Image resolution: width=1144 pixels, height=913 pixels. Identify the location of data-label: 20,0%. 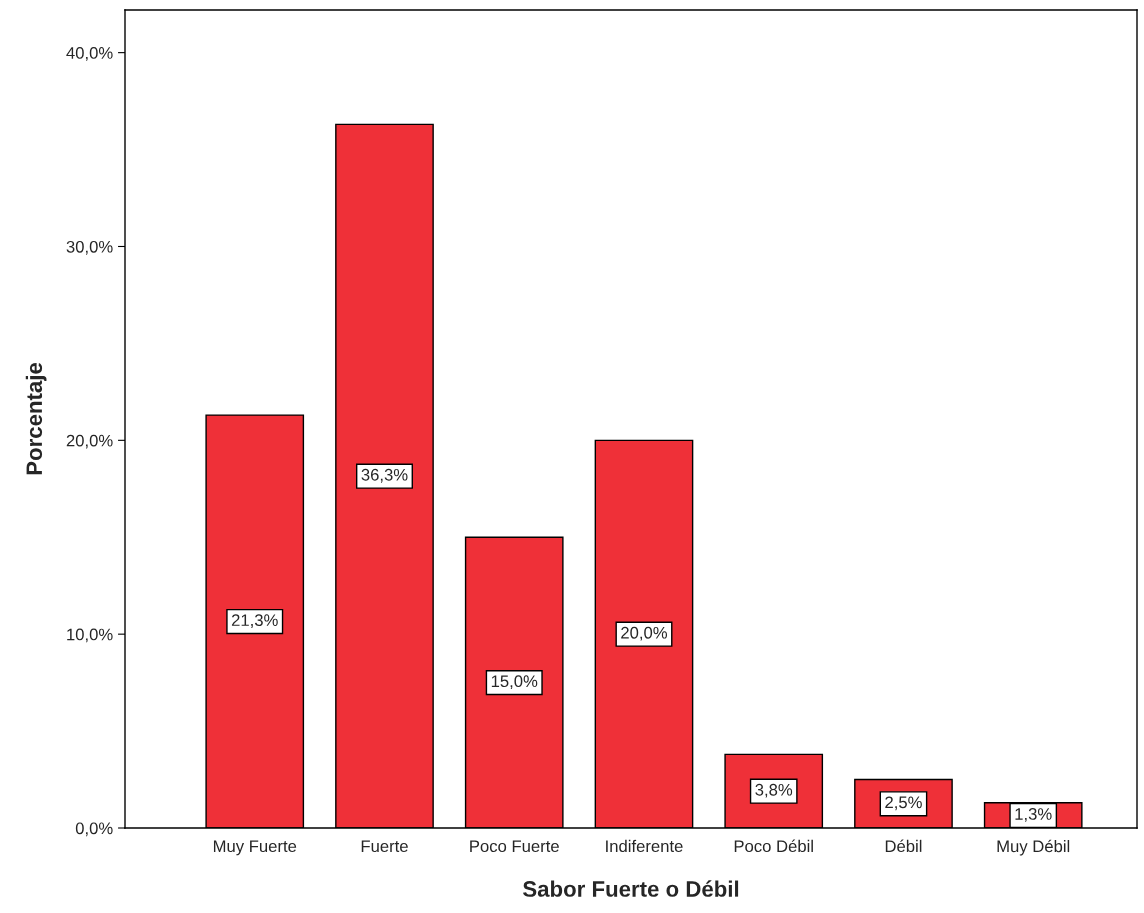
(644, 633).